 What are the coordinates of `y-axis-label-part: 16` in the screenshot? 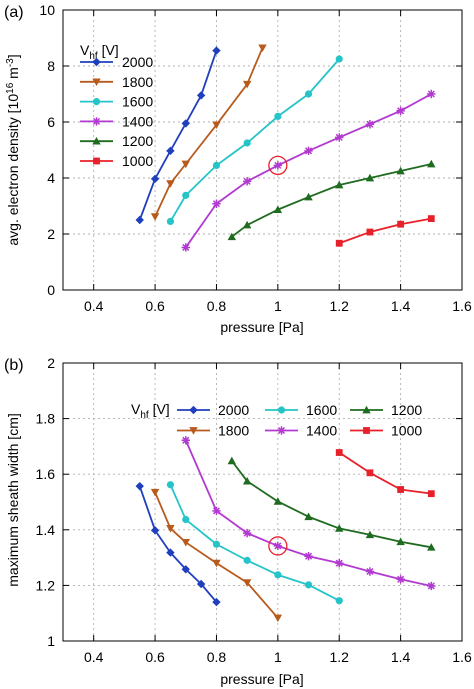 It's located at (10, 88).